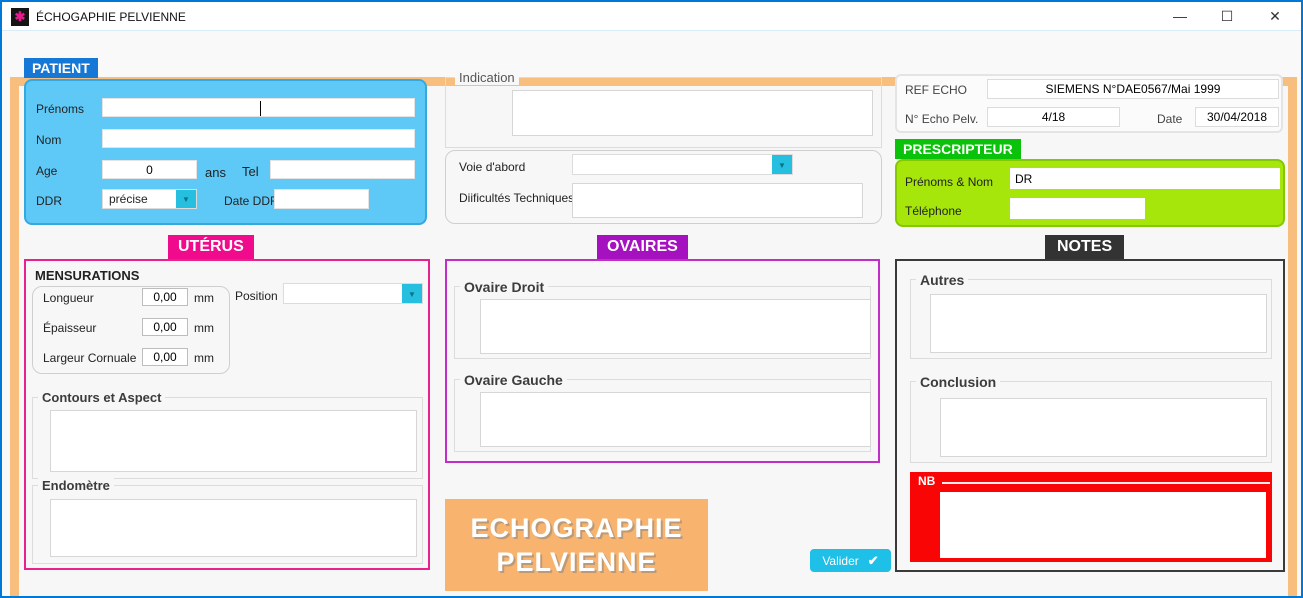 The height and width of the screenshot is (598, 1303). I want to click on ovaire-droit-label: Ovaire Droit, so click(504, 287).